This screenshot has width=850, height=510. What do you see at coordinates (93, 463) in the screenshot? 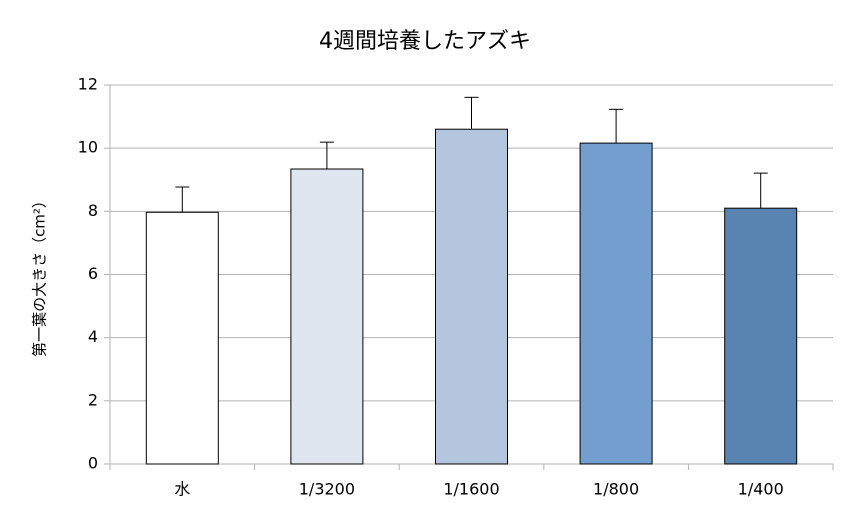
I see `y-tick-label: 0` at bounding box center [93, 463].